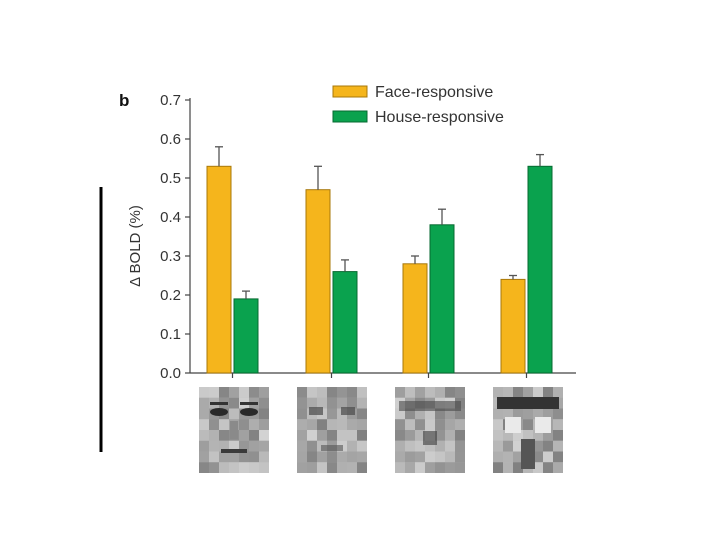 This screenshot has height=540, width=720. I want to click on y-axis-title: Δ BOLD (%), so click(135, 246).